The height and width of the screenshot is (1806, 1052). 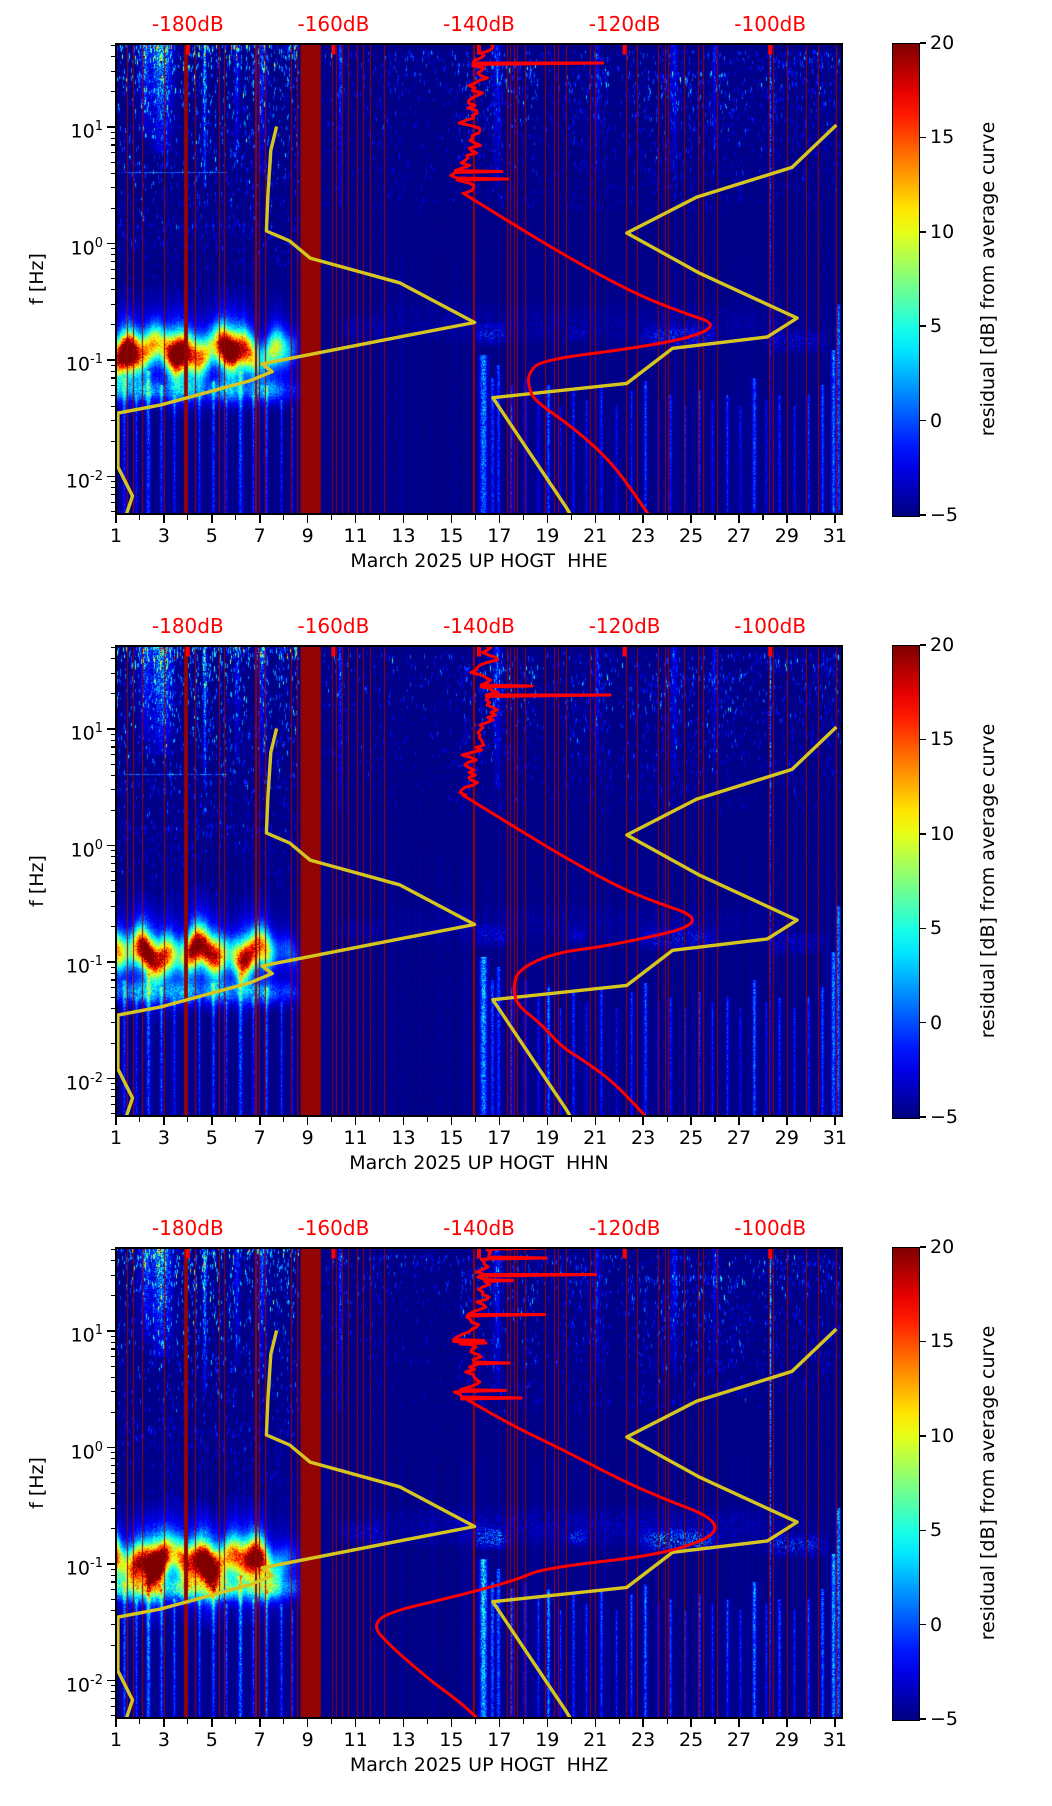 I want to click on top-axis-label: -100dB, so click(x=770, y=24).